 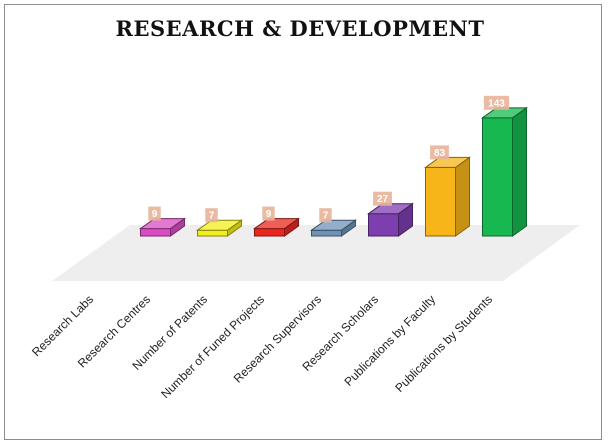 I want to click on floor-plane, so click(x=316, y=253).